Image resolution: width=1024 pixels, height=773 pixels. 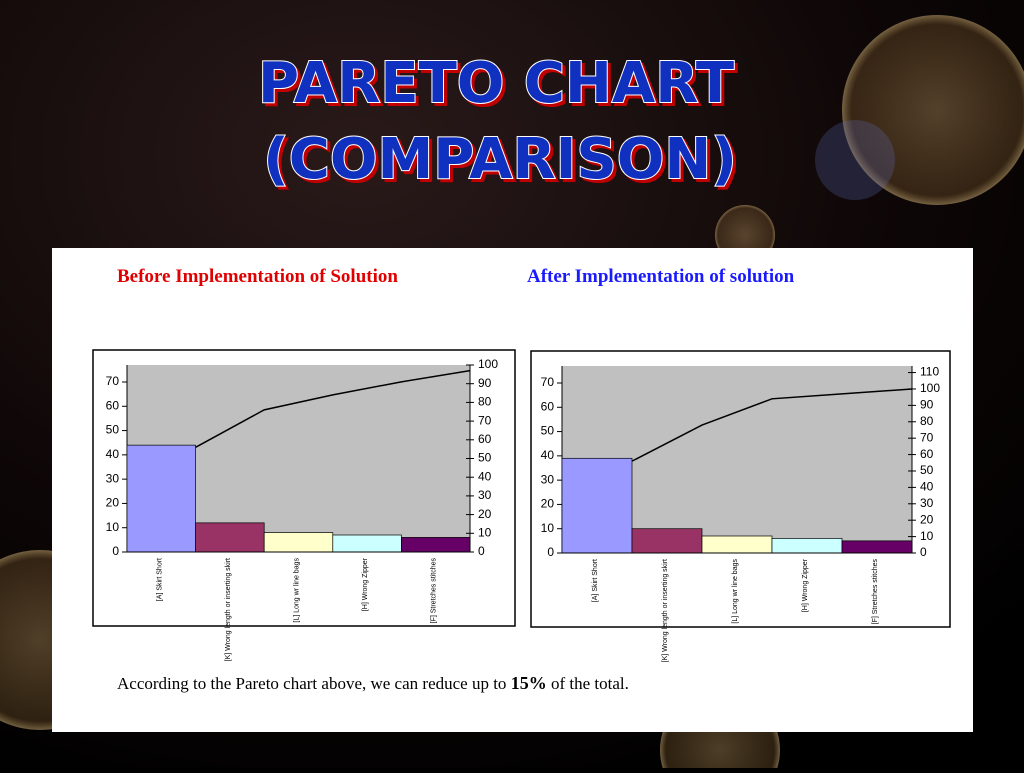 What do you see at coordinates (497, 121) in the screenshot?
I see `slide-title: PARETO CHART (COMPARISON)` at bounding box center [497, 121].